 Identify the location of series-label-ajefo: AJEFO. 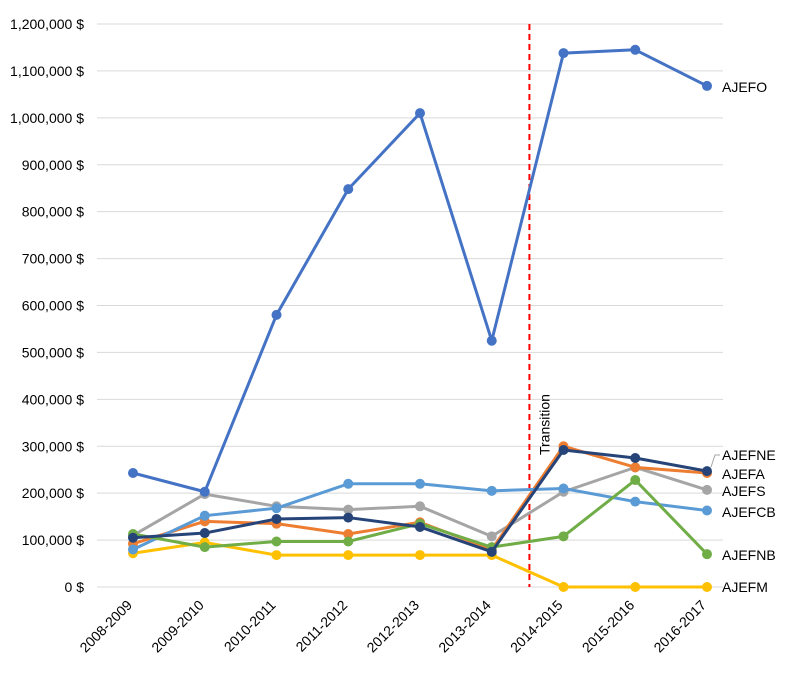
(744, 87).